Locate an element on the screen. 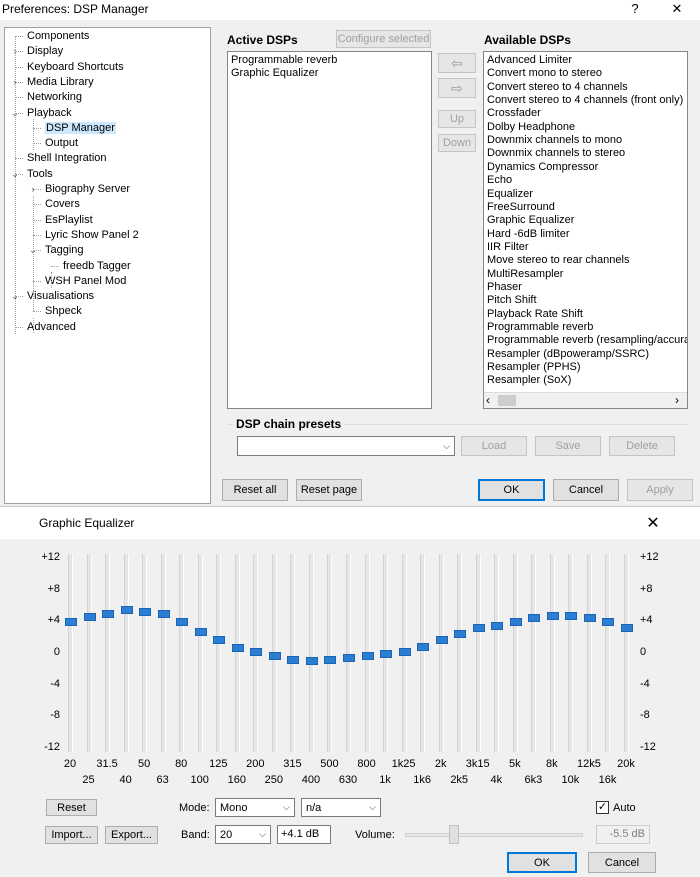  volume-slider-track is located at coordinates (494, 835).